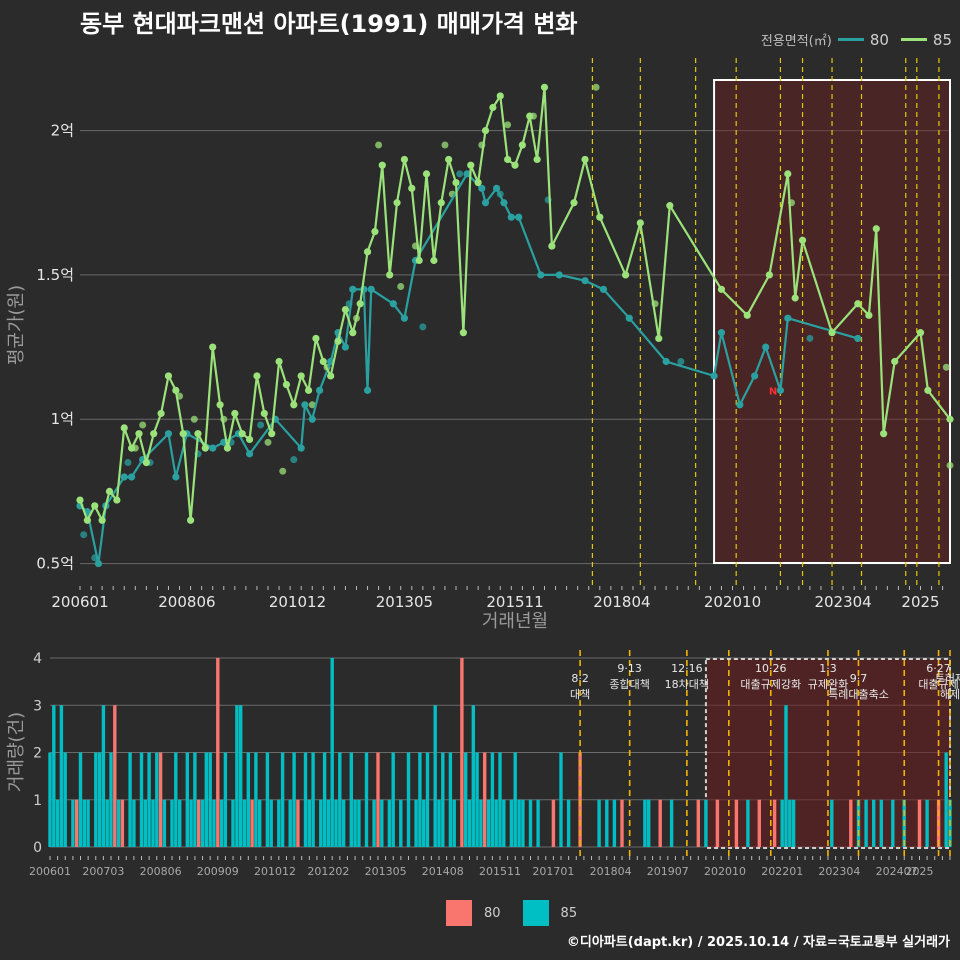  What do you see at coordinates (404, 602) in the screenshot?
I see `x-tick-label: 201305` at bounding box center [404, 602].